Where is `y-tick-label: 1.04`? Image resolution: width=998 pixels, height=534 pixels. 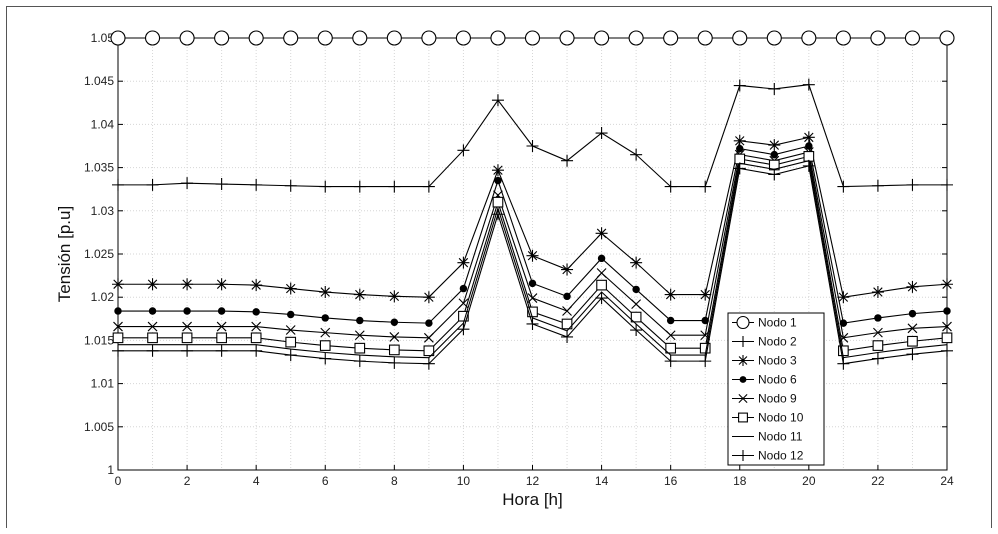 y-tick-label: 1.04 is located at coordinates (103, 124).